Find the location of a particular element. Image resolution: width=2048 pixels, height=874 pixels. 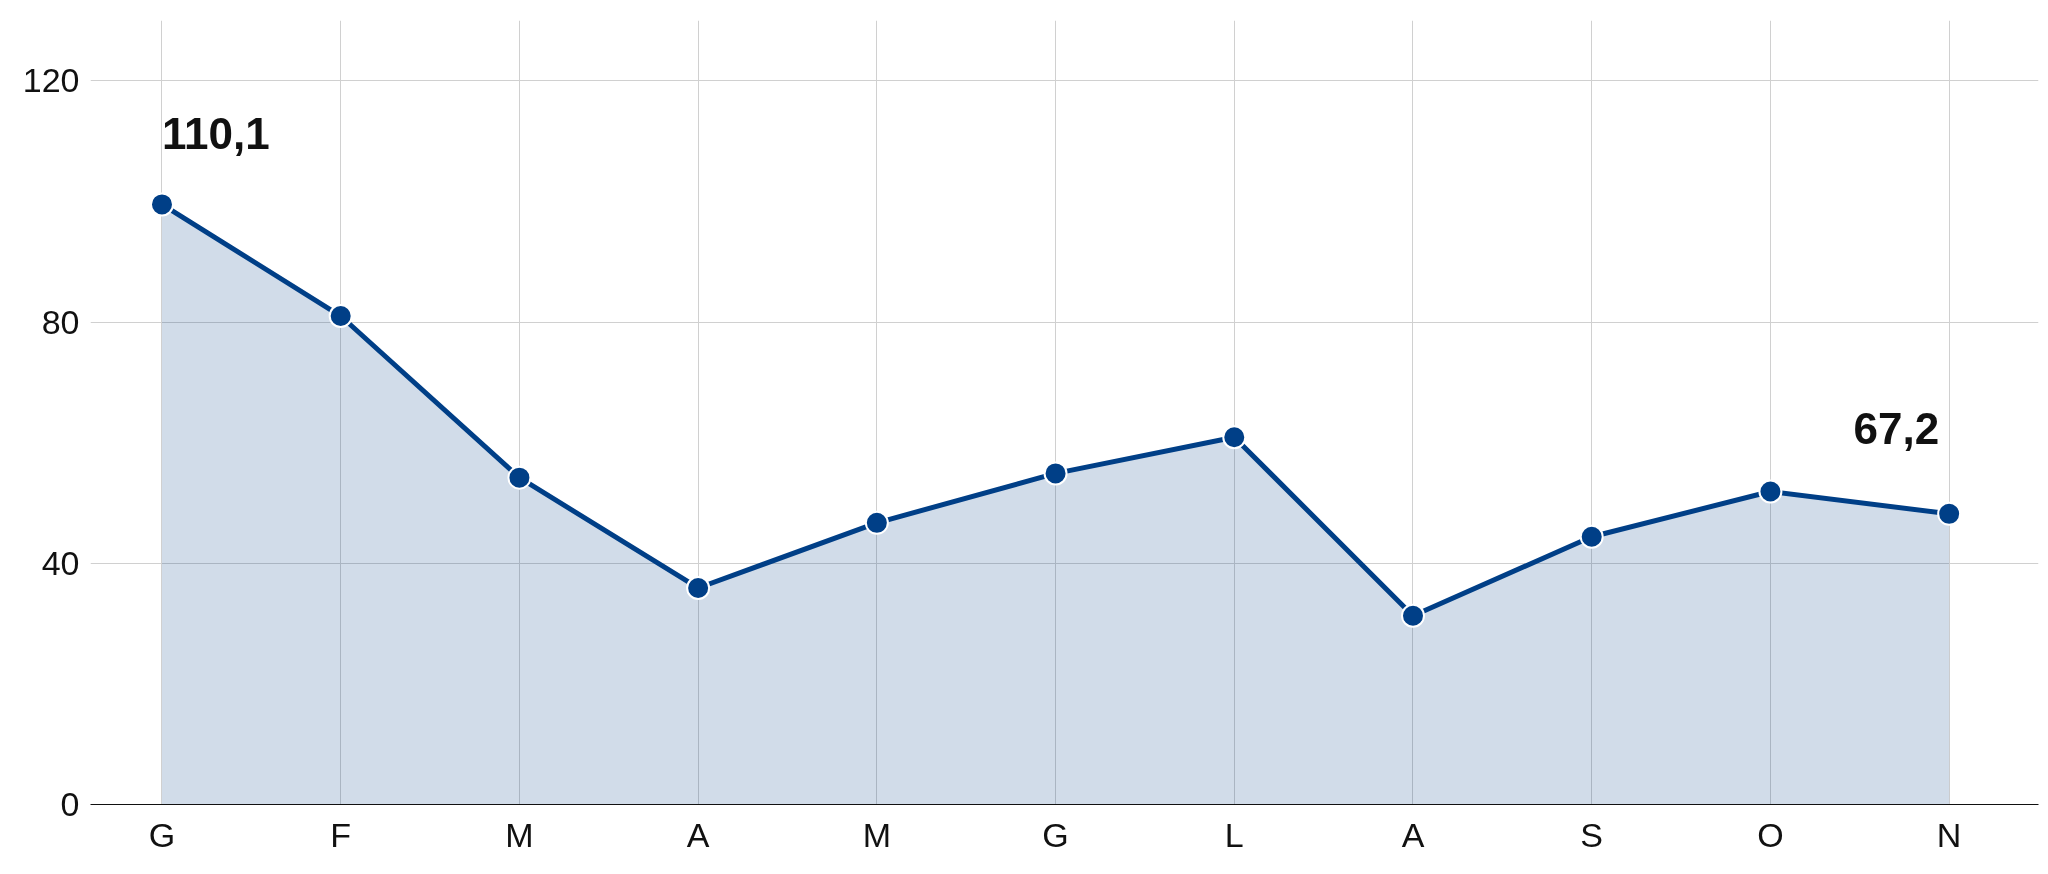

y-tick-label: 80 is located at coordinates (60, 321).